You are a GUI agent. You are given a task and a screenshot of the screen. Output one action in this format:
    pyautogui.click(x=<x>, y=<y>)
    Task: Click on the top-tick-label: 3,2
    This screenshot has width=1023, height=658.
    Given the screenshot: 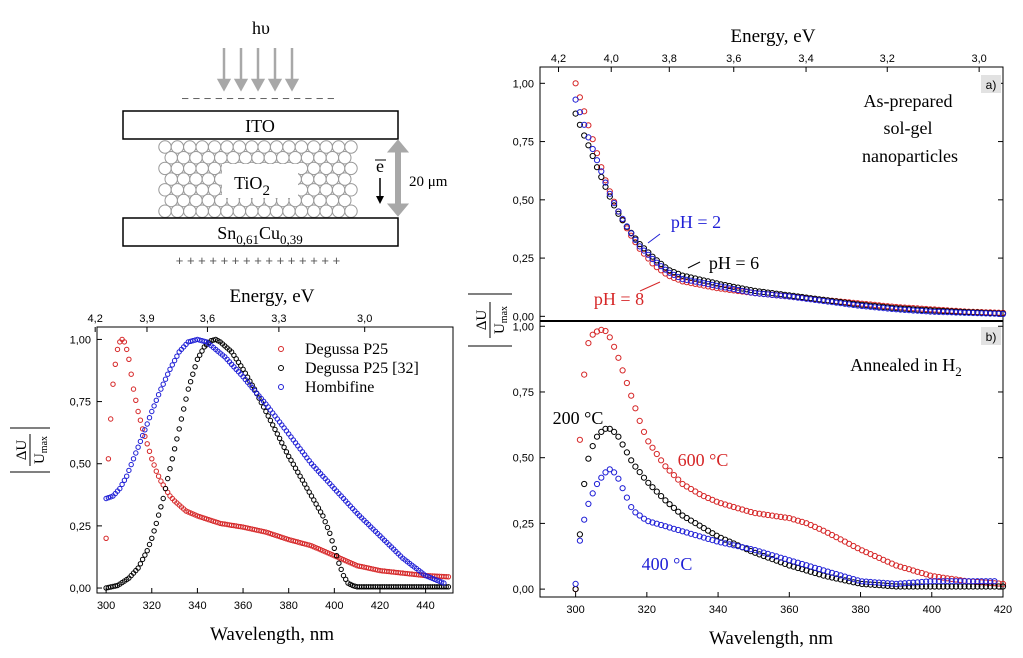 What is the action you would take?
    pyautogui.click(x=887, y=59)
    